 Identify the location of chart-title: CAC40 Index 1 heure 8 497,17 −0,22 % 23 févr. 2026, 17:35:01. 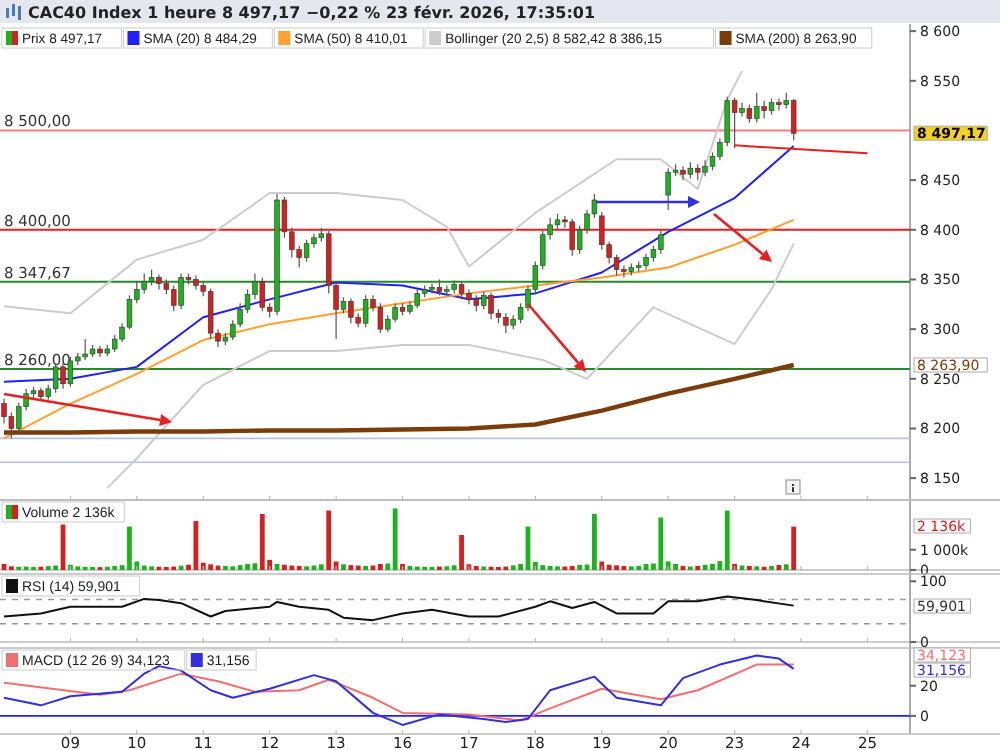
(312, 12).